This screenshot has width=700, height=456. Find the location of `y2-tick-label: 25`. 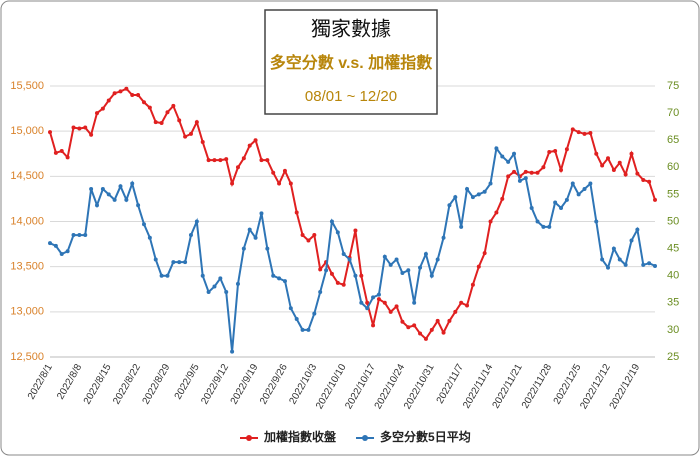

y2-tick-label: 25 is located at coordinates (673, 357).